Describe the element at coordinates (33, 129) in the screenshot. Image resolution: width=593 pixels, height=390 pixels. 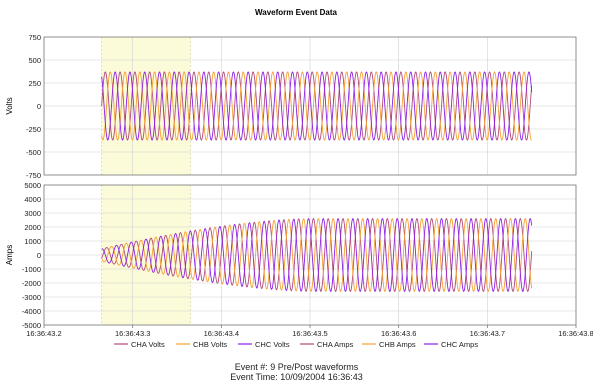
I see `y-tick-label: -250` at that location.